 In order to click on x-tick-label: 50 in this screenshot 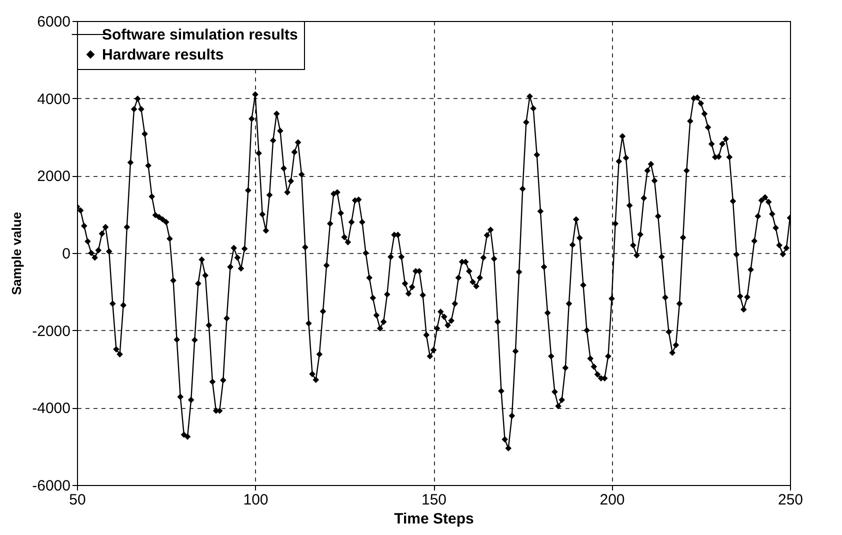, I will do `click(77, 500)`.